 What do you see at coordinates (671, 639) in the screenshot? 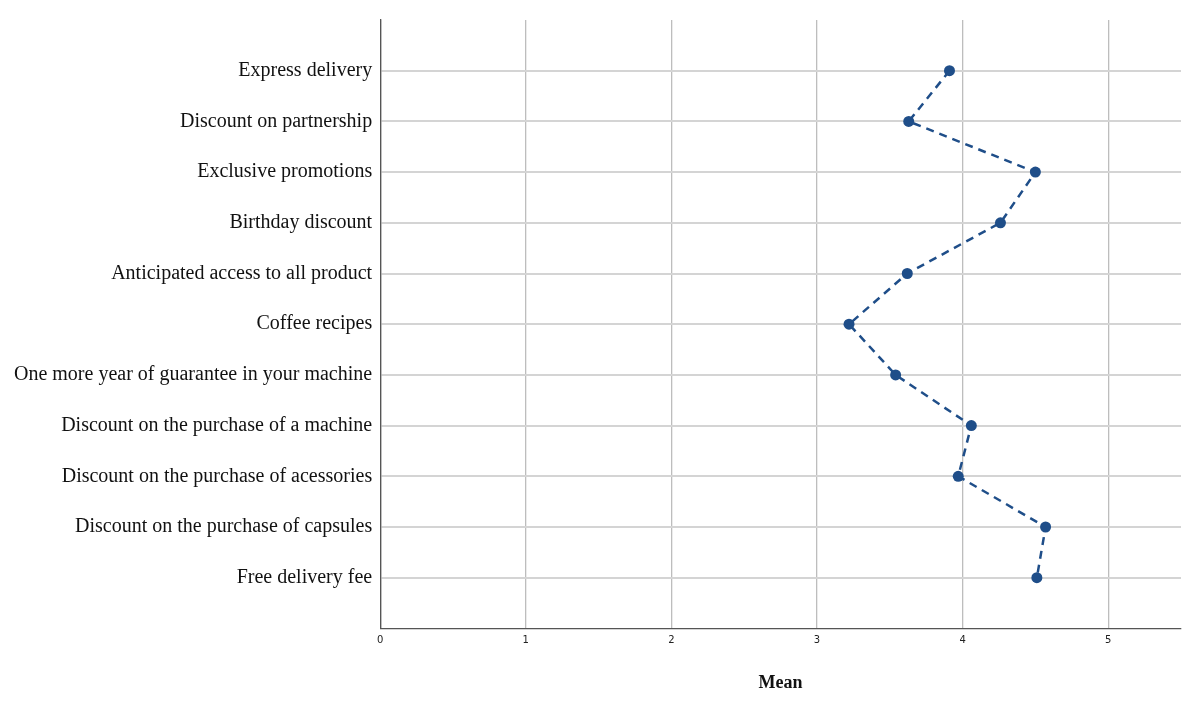
I see `x-tick-label: 2` at bounding box center [671, 639].